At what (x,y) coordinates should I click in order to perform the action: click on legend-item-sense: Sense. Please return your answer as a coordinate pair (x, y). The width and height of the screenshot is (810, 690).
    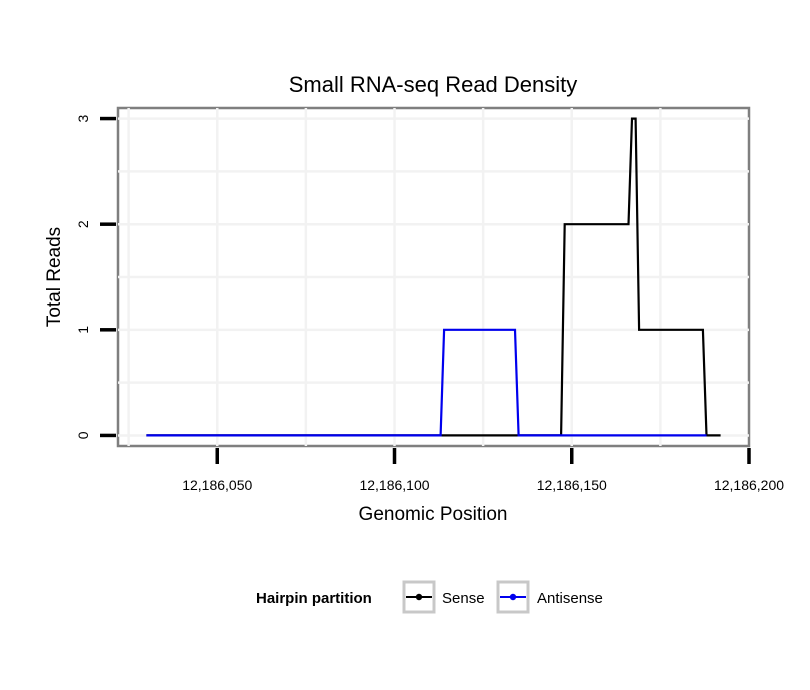
    Looking at the image, I should click on (443, 597).